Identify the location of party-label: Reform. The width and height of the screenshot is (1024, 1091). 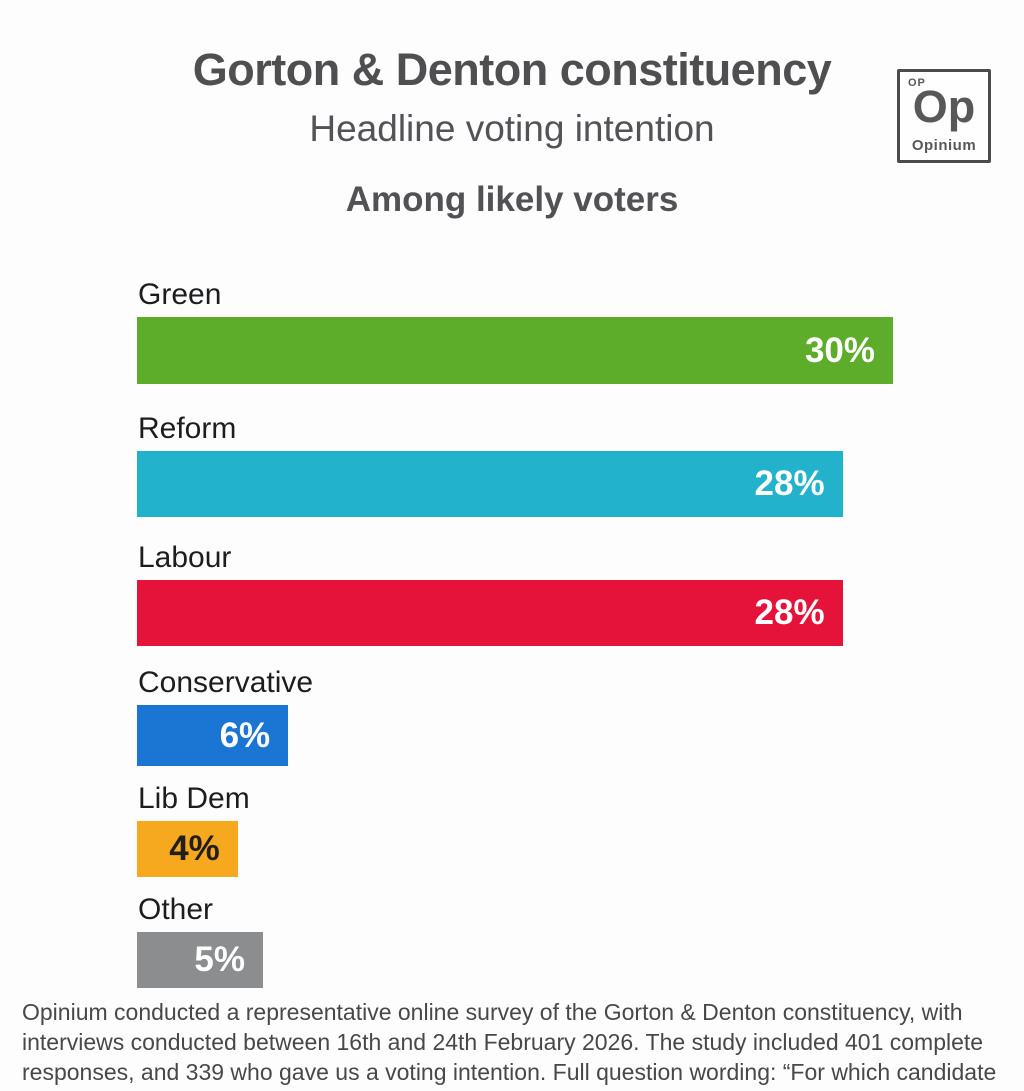
(187, 428).